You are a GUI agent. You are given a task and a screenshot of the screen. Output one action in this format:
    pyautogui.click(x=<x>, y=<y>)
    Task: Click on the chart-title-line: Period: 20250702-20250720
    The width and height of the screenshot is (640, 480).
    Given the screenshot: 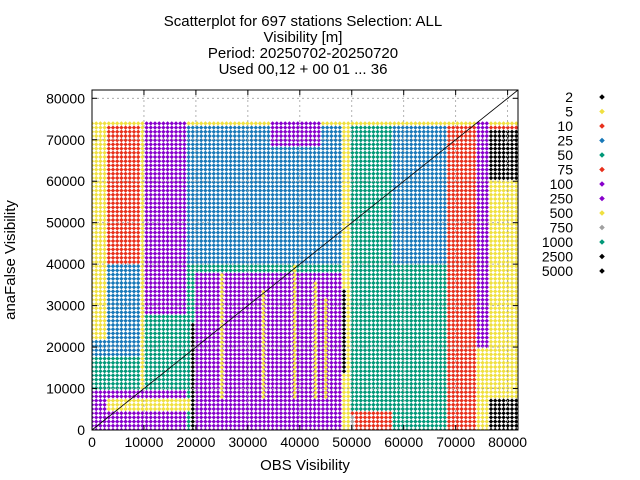 What is the action you would take?
    pyautogui.click(x=303, y=53)
    